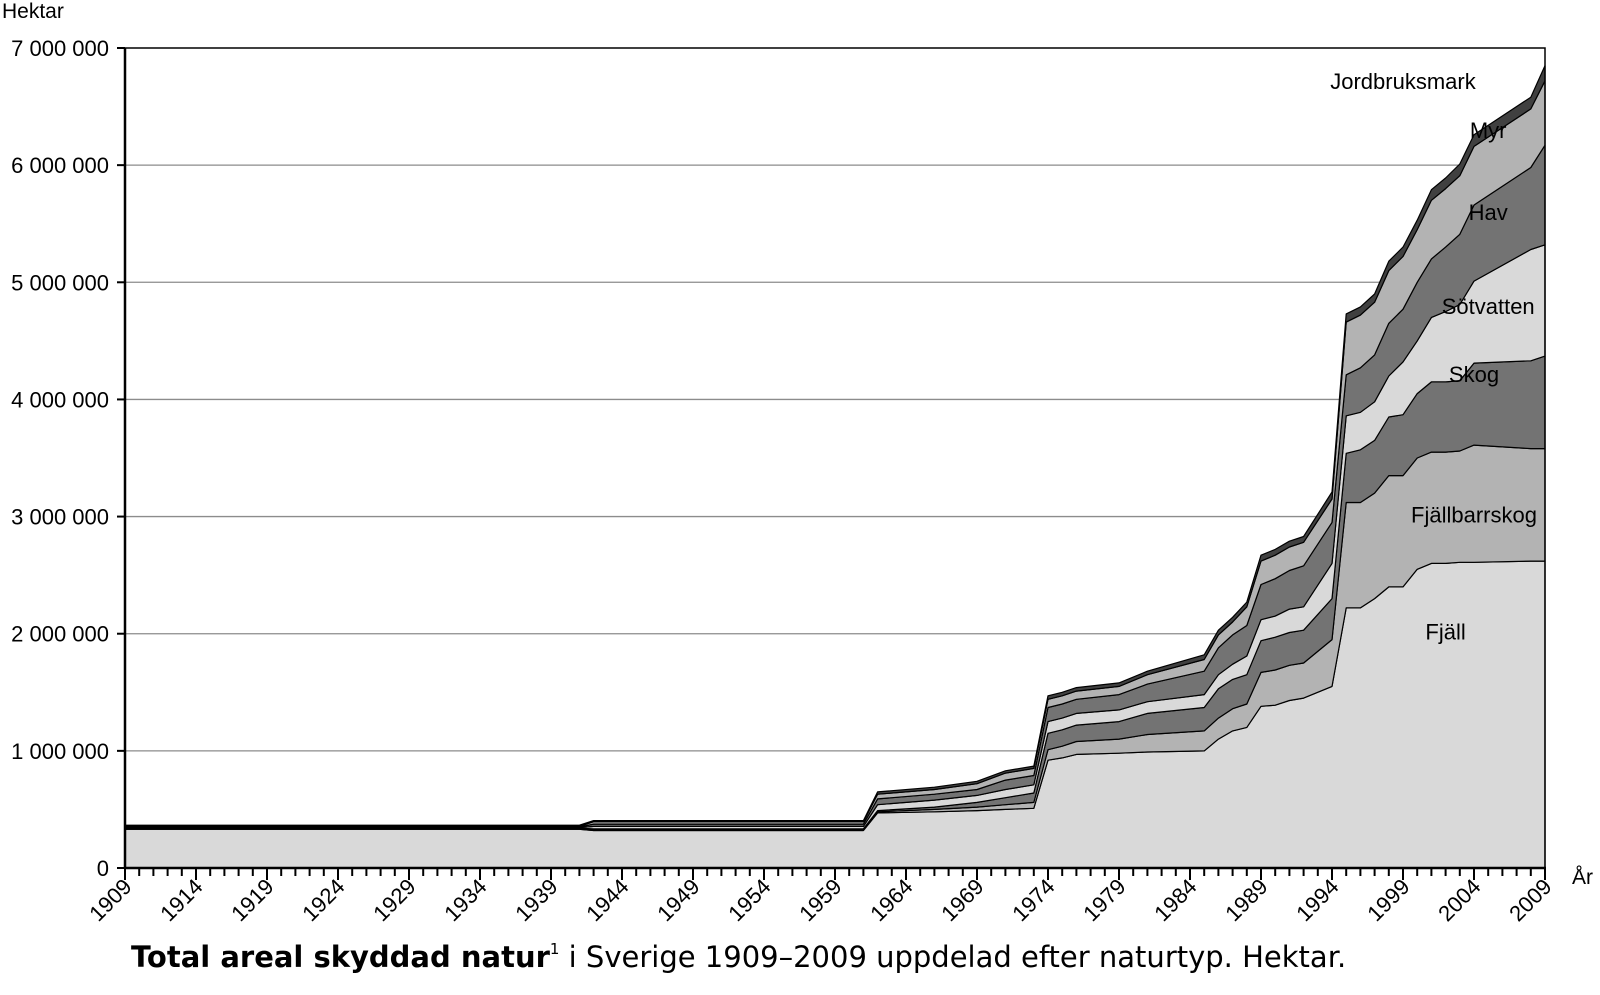 The height and width of the screenshot is (995, 1600). Describe the element at coordinates (323, 900) in the screenshot. I see `x-tick-label: 1924` at that location.